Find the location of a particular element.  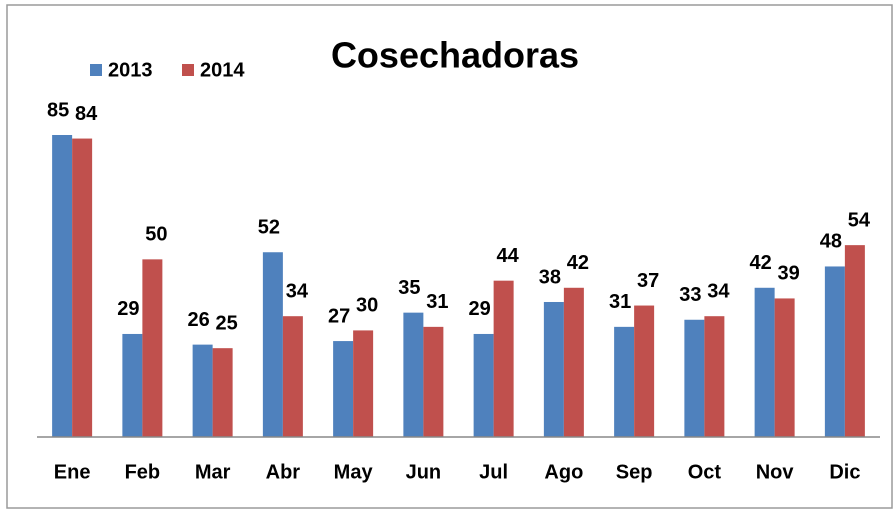

x-tick-label: Oct is located at coordinates (705, 472).